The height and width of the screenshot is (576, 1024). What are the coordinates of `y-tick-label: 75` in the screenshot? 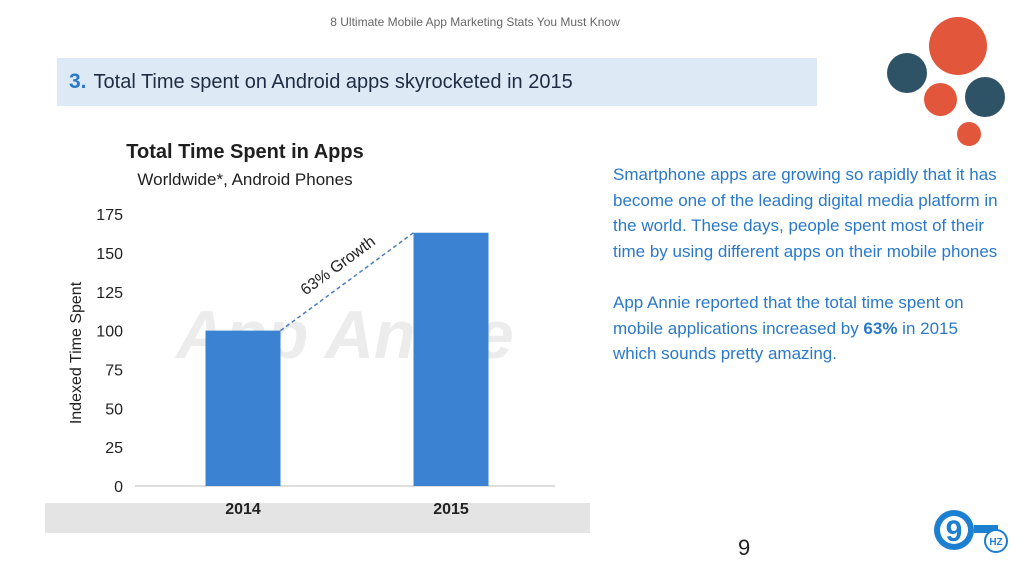 It's located at (114, 370).